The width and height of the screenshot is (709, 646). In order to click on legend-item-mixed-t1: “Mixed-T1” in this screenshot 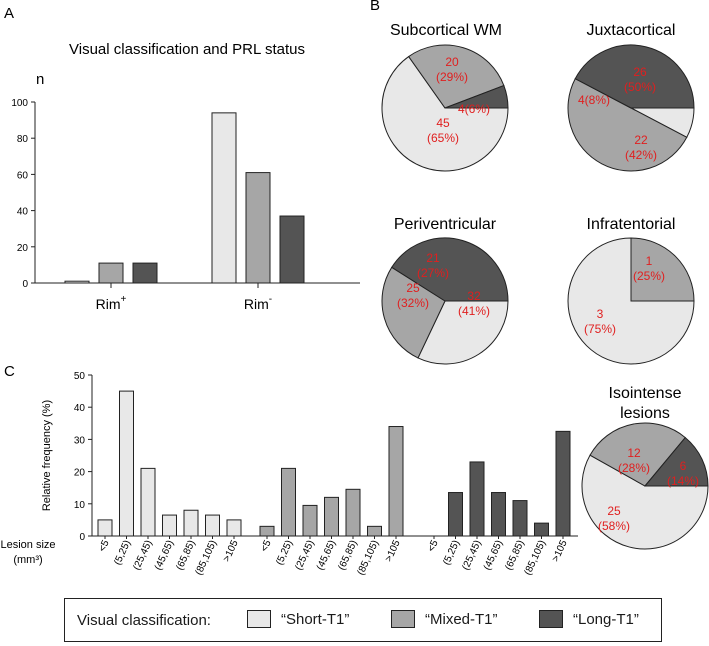, I will do `click(444, 619)`.